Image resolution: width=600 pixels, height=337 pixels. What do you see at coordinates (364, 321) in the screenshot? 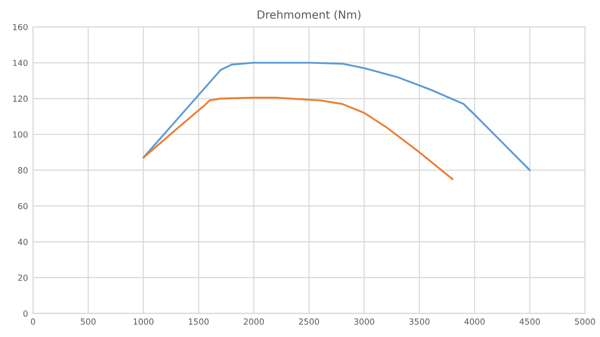
I see `x-tick-label: 3000` at bounding box center [364, 321].